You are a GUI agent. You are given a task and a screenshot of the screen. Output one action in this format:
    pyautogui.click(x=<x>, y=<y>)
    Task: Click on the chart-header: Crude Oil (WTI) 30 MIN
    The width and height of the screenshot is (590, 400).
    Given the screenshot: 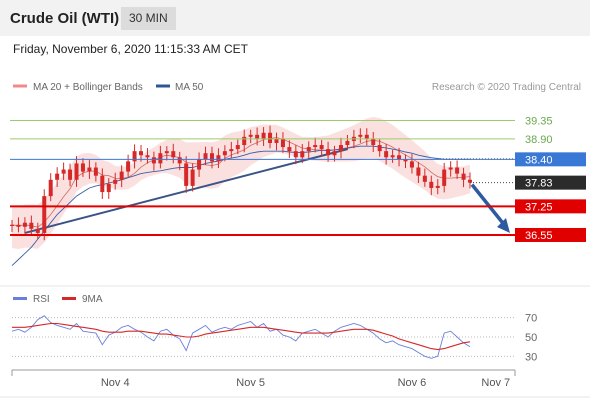 What is the action you would take?
    pyautogui.click(x=295, y=18)
    